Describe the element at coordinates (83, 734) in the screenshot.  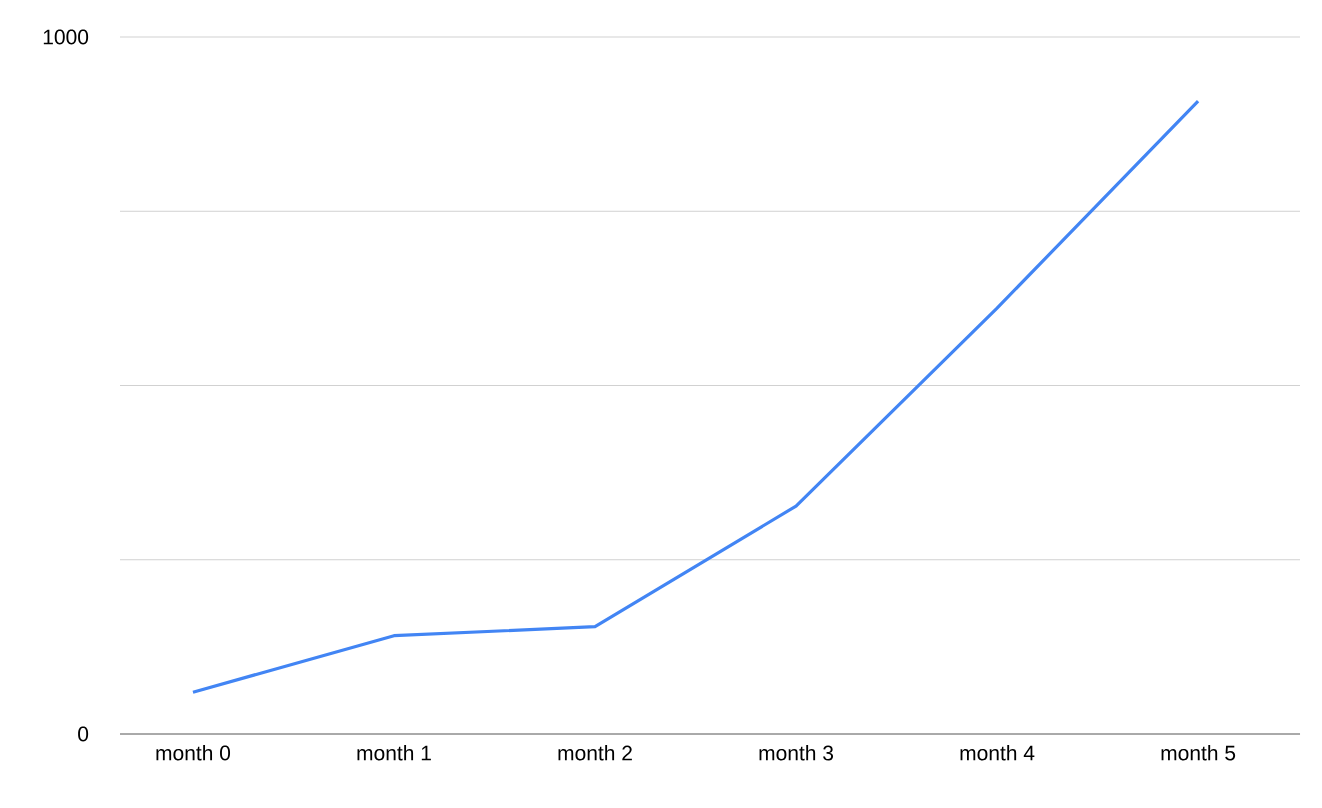
I see `y-tick-label: 0` at that location.